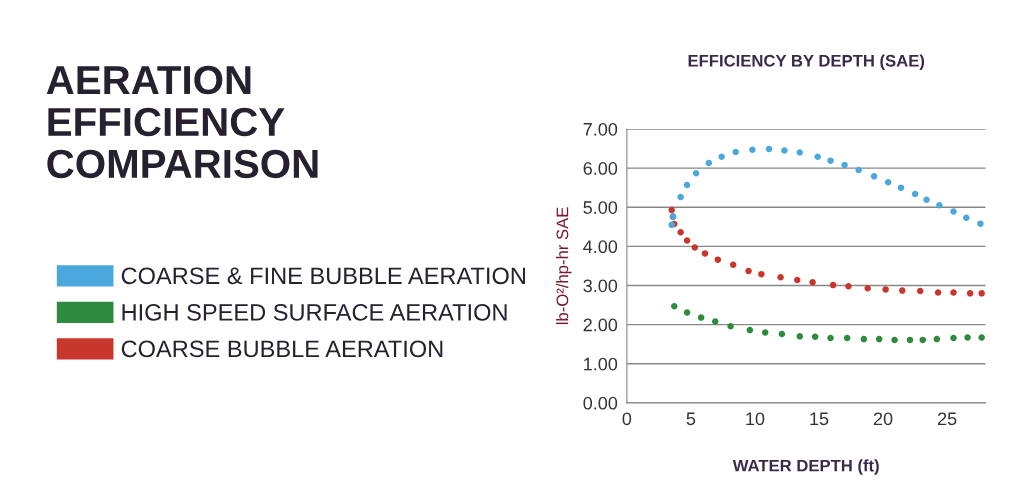 Image resolution: width=1016 pixels, height=498 pixels. What do you see at coordinates (564, 266) in the screenshot?
I see `y-axis-title: lb-O²/hp-hr SAE` at bounding box center [564, 266].